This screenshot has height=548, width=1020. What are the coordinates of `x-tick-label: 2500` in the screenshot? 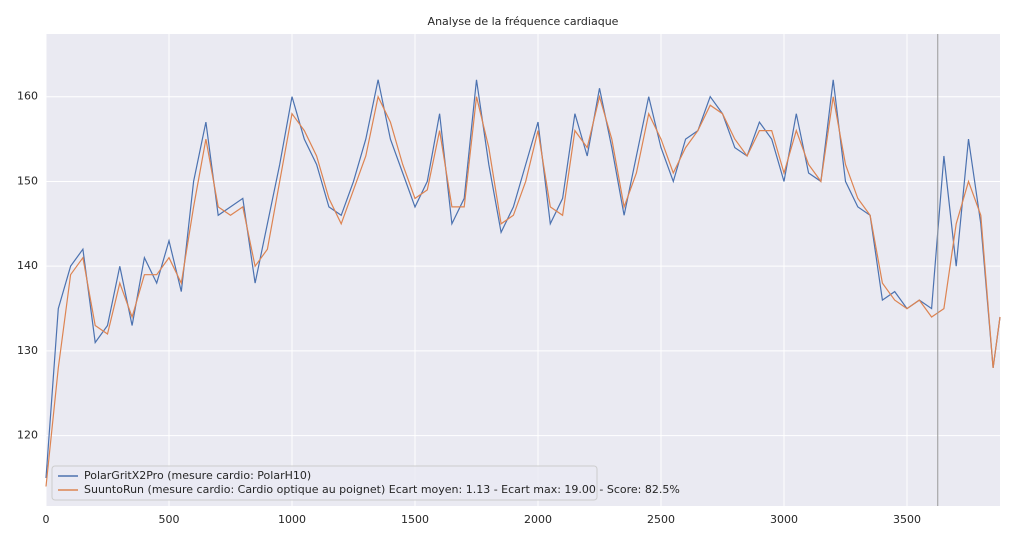 It's located at (661, 519).